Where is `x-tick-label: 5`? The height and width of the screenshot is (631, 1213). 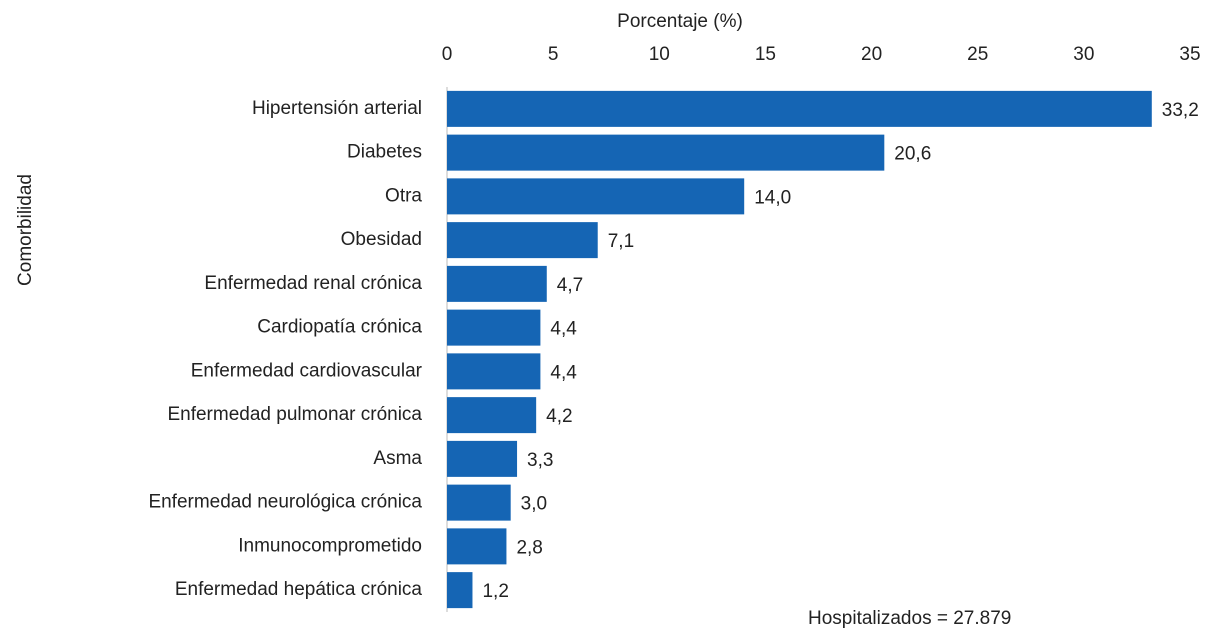 x-tick-label: 5 is located at coordinates (553, 54).